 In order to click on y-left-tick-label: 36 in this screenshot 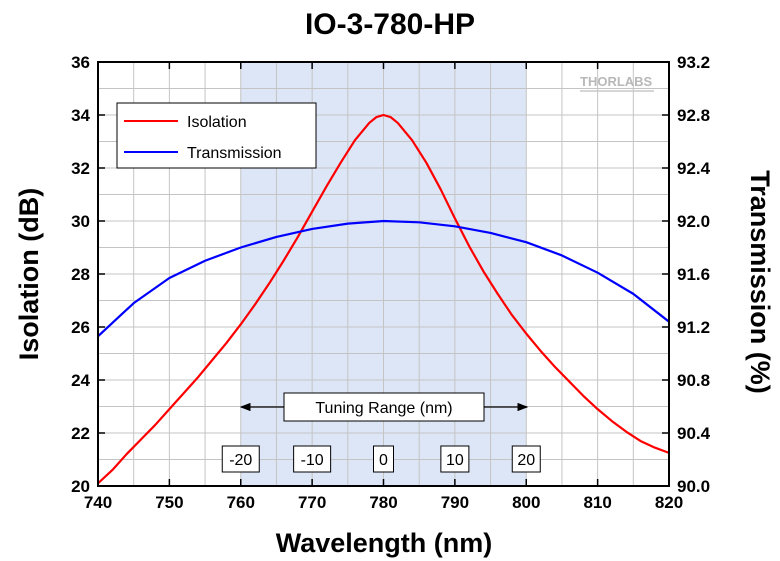, I will do `click(80, 62)`.